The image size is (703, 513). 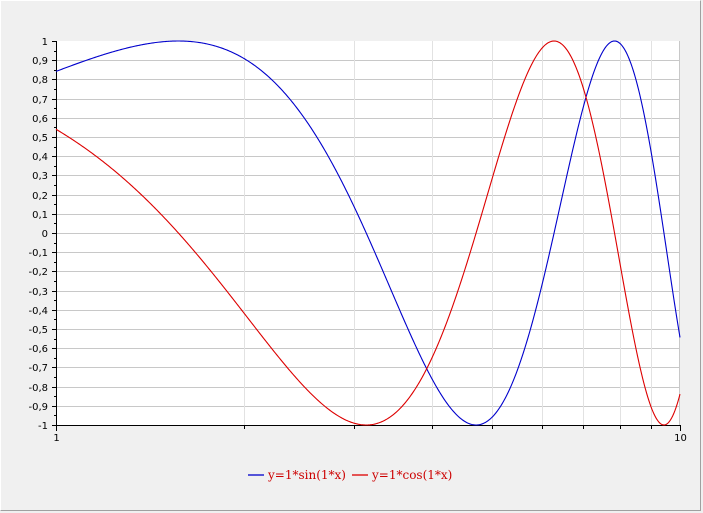 I want to click on legend: y=1*sin(1*x) y=1*cos(1*x), so click(x=350, y=475).